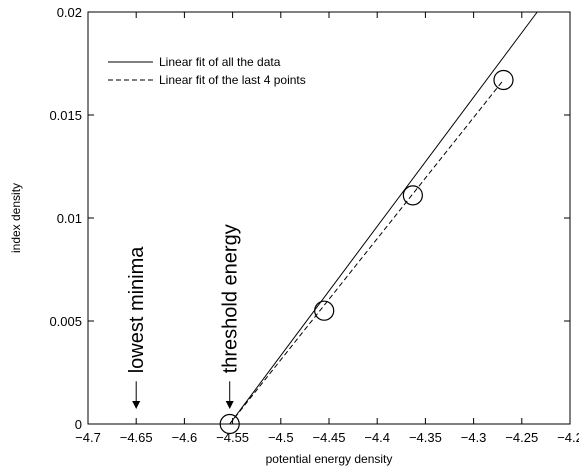  What do you see at coordinates (231, 298) in the screenshot?
I see `threshold-energy-label: threshold energy` at bounding box center [231, 298].